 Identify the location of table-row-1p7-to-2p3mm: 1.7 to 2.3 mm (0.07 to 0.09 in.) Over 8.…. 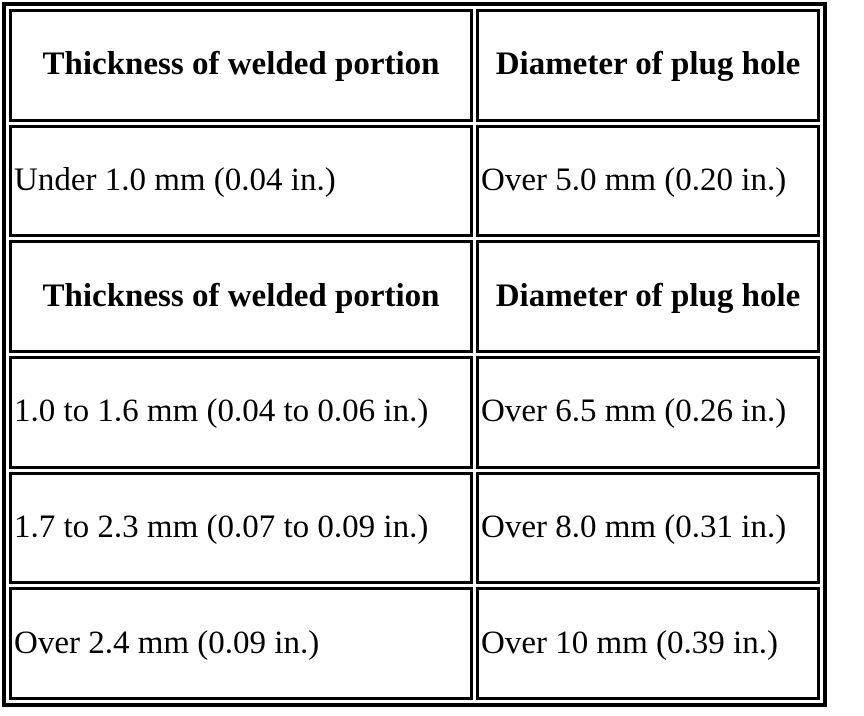
(414, 528).